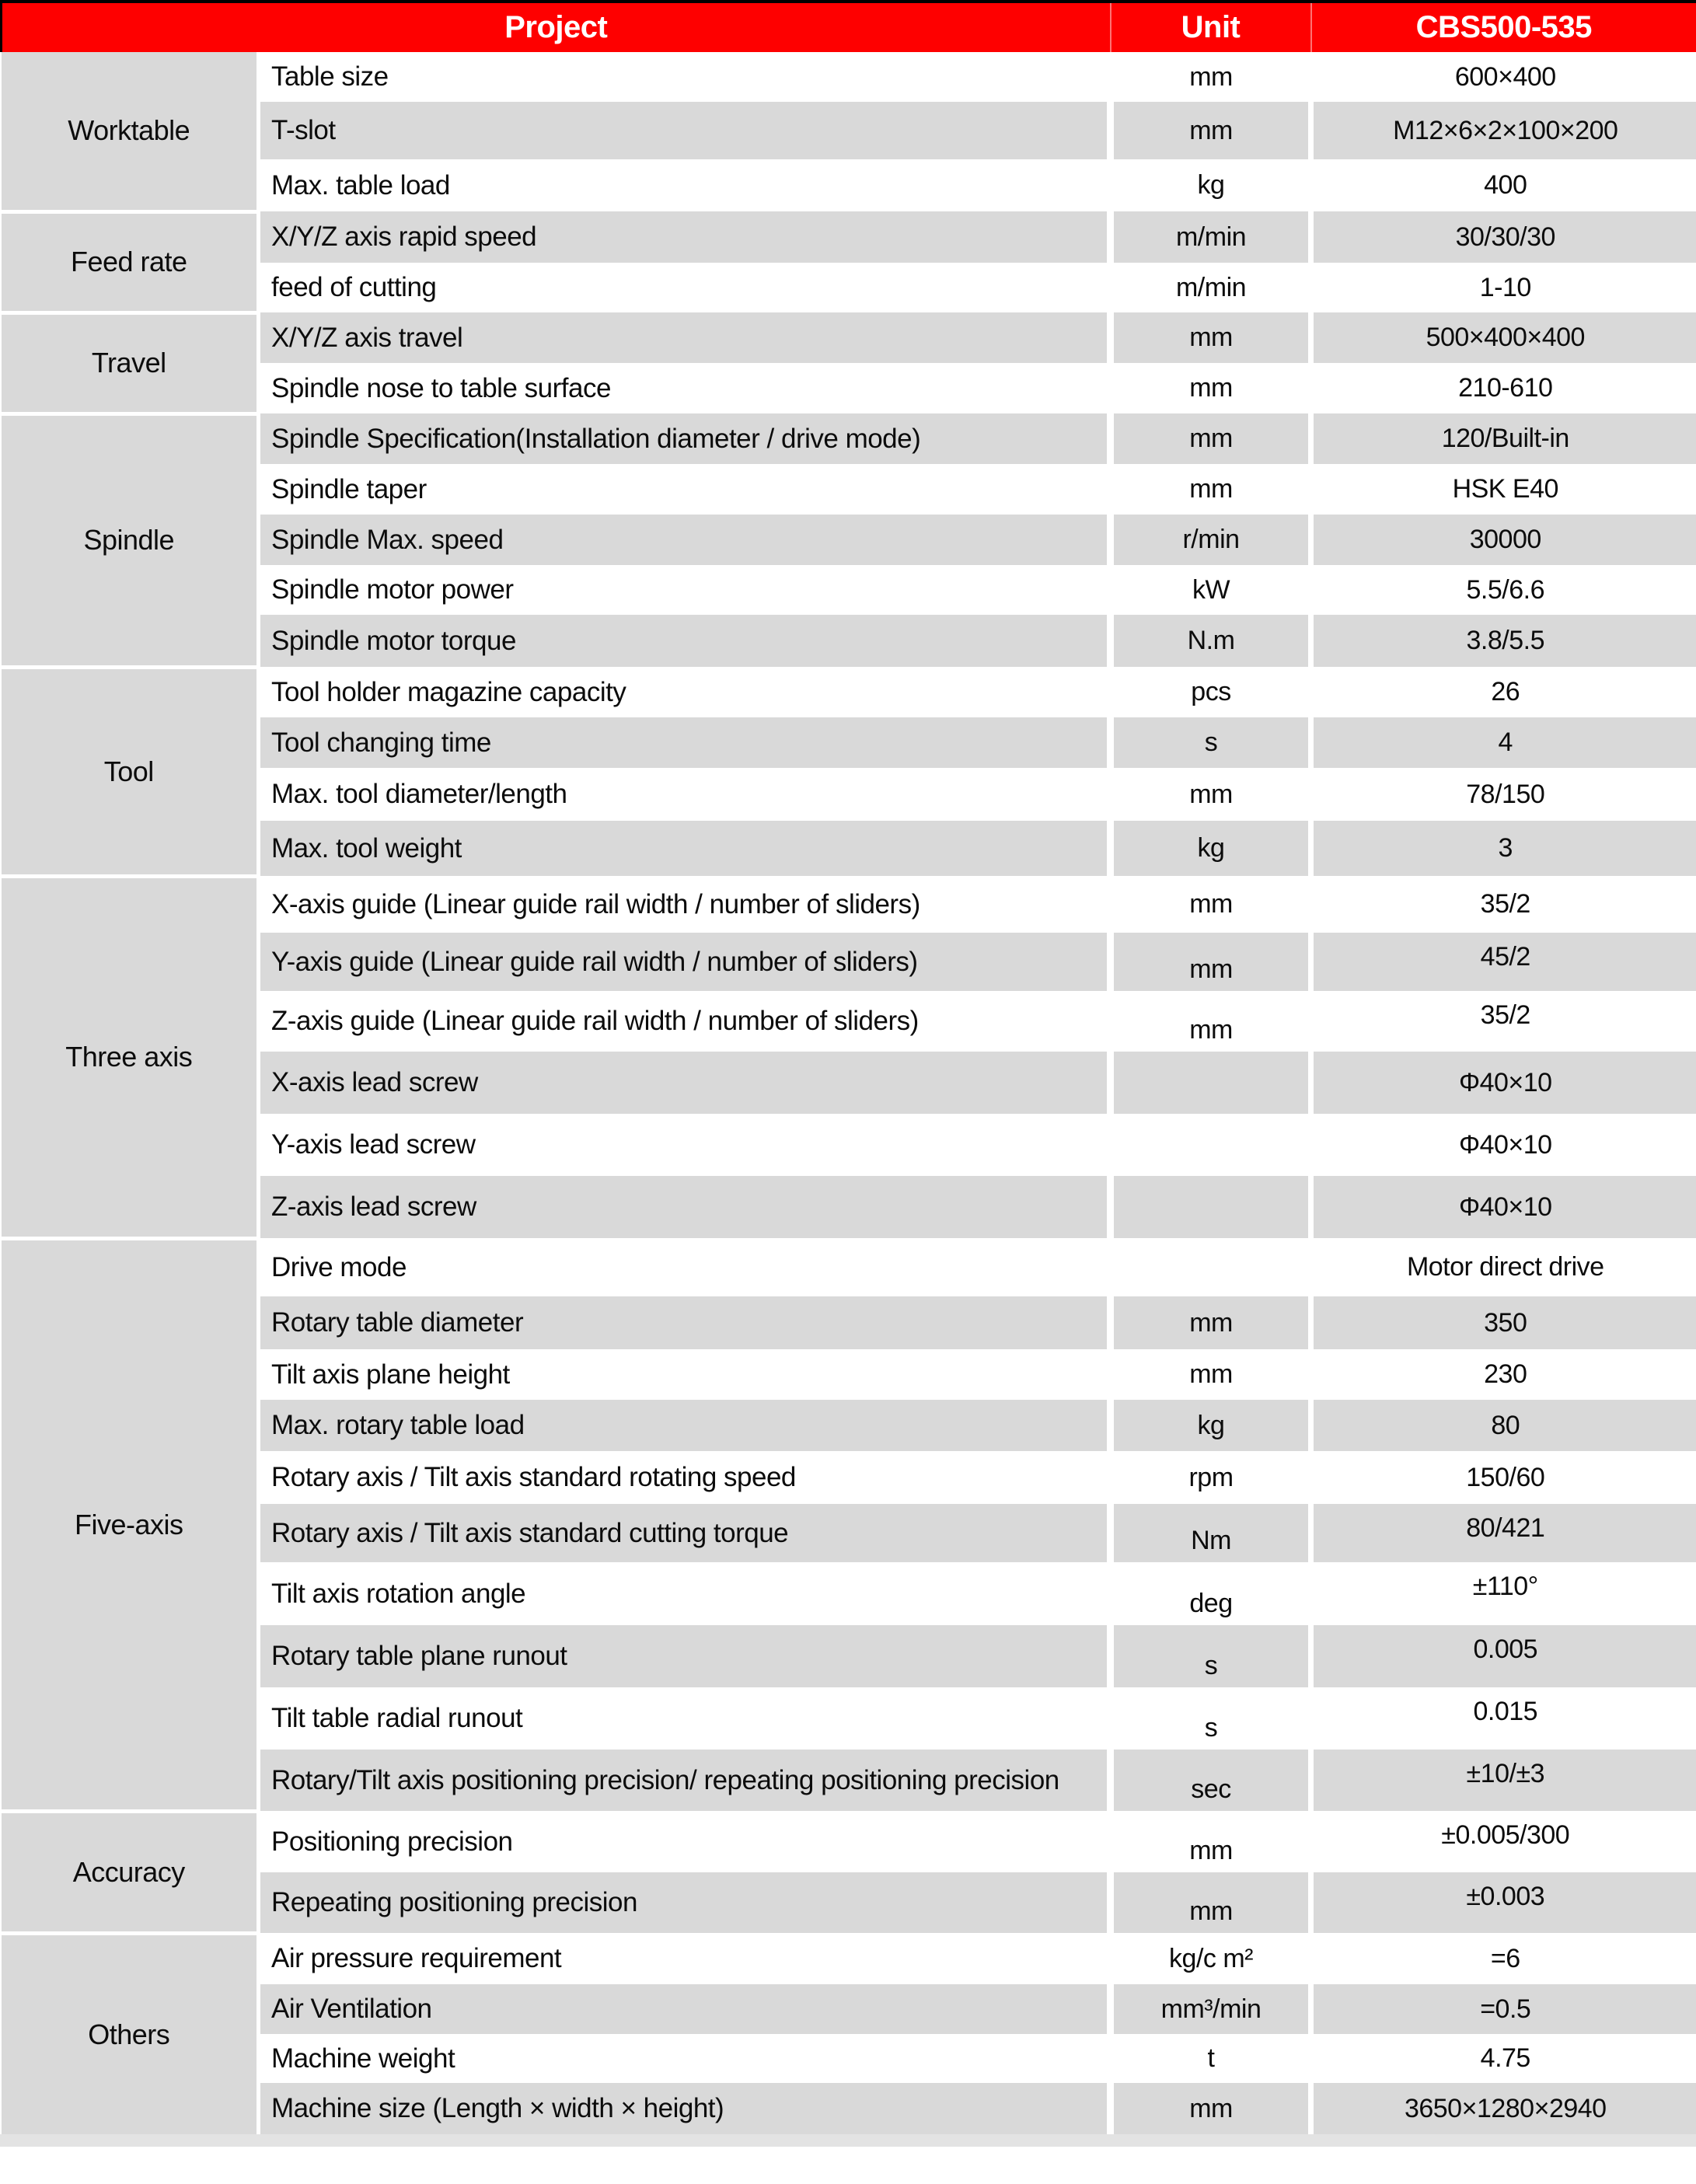 Image resolution: width=1696 pixels, height=2184 pixels. Describe the element at coordinates (686, 1207) in the screenshot. I see `spec-label: Z-axis lead screw` at that location.